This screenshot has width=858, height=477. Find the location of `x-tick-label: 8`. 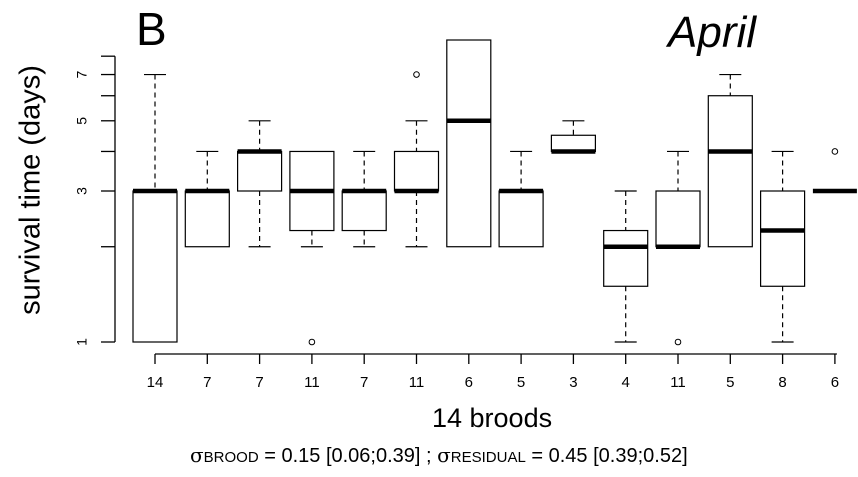

x-tick-label: 8 is located at coordinates (782, 382).